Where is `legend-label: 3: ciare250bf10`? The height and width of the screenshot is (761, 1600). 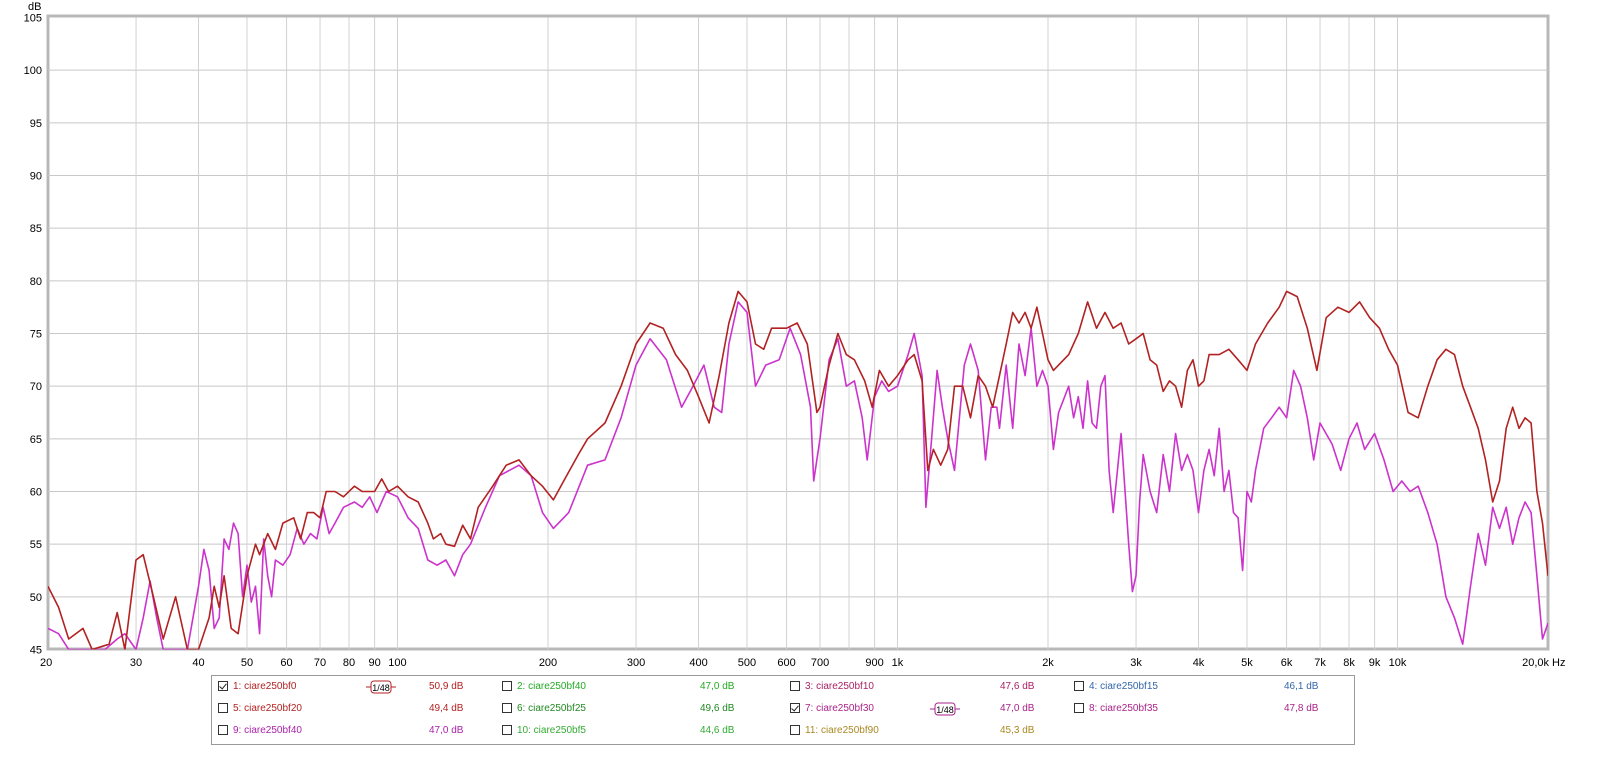 legend-label: 3: ciare250bf10 is located at coordinates (839, 686).